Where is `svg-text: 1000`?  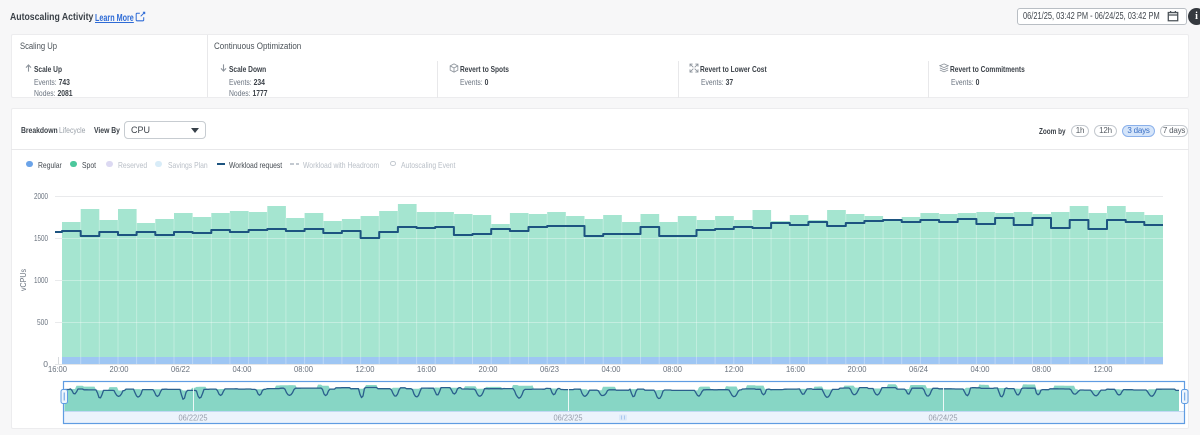 svg-text: 1000 is located at coordinates (41, 280).